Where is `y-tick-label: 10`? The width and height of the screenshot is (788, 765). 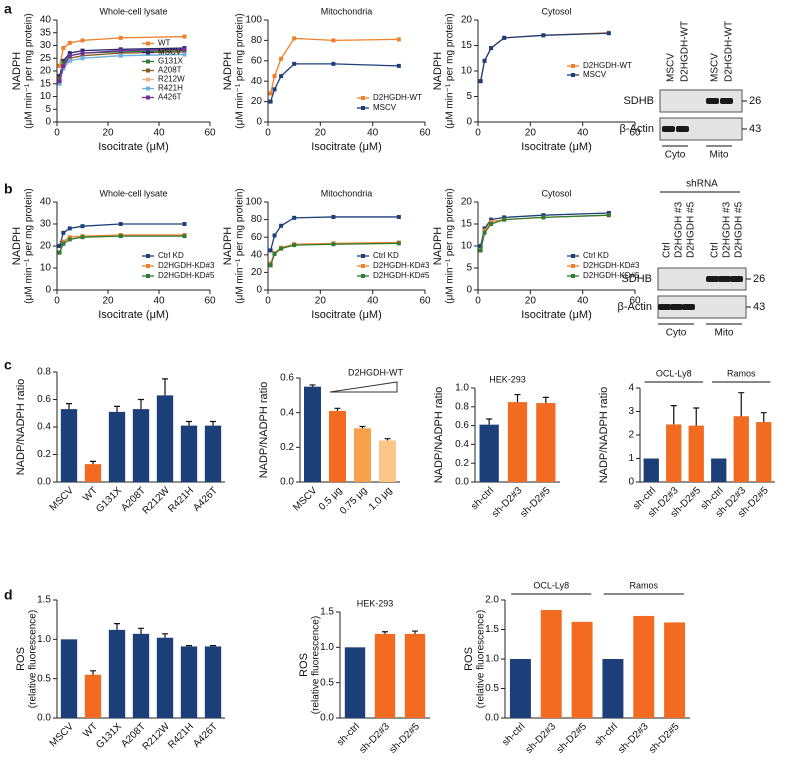 y-tick-label: 10 is located at coordinates (46, 96).